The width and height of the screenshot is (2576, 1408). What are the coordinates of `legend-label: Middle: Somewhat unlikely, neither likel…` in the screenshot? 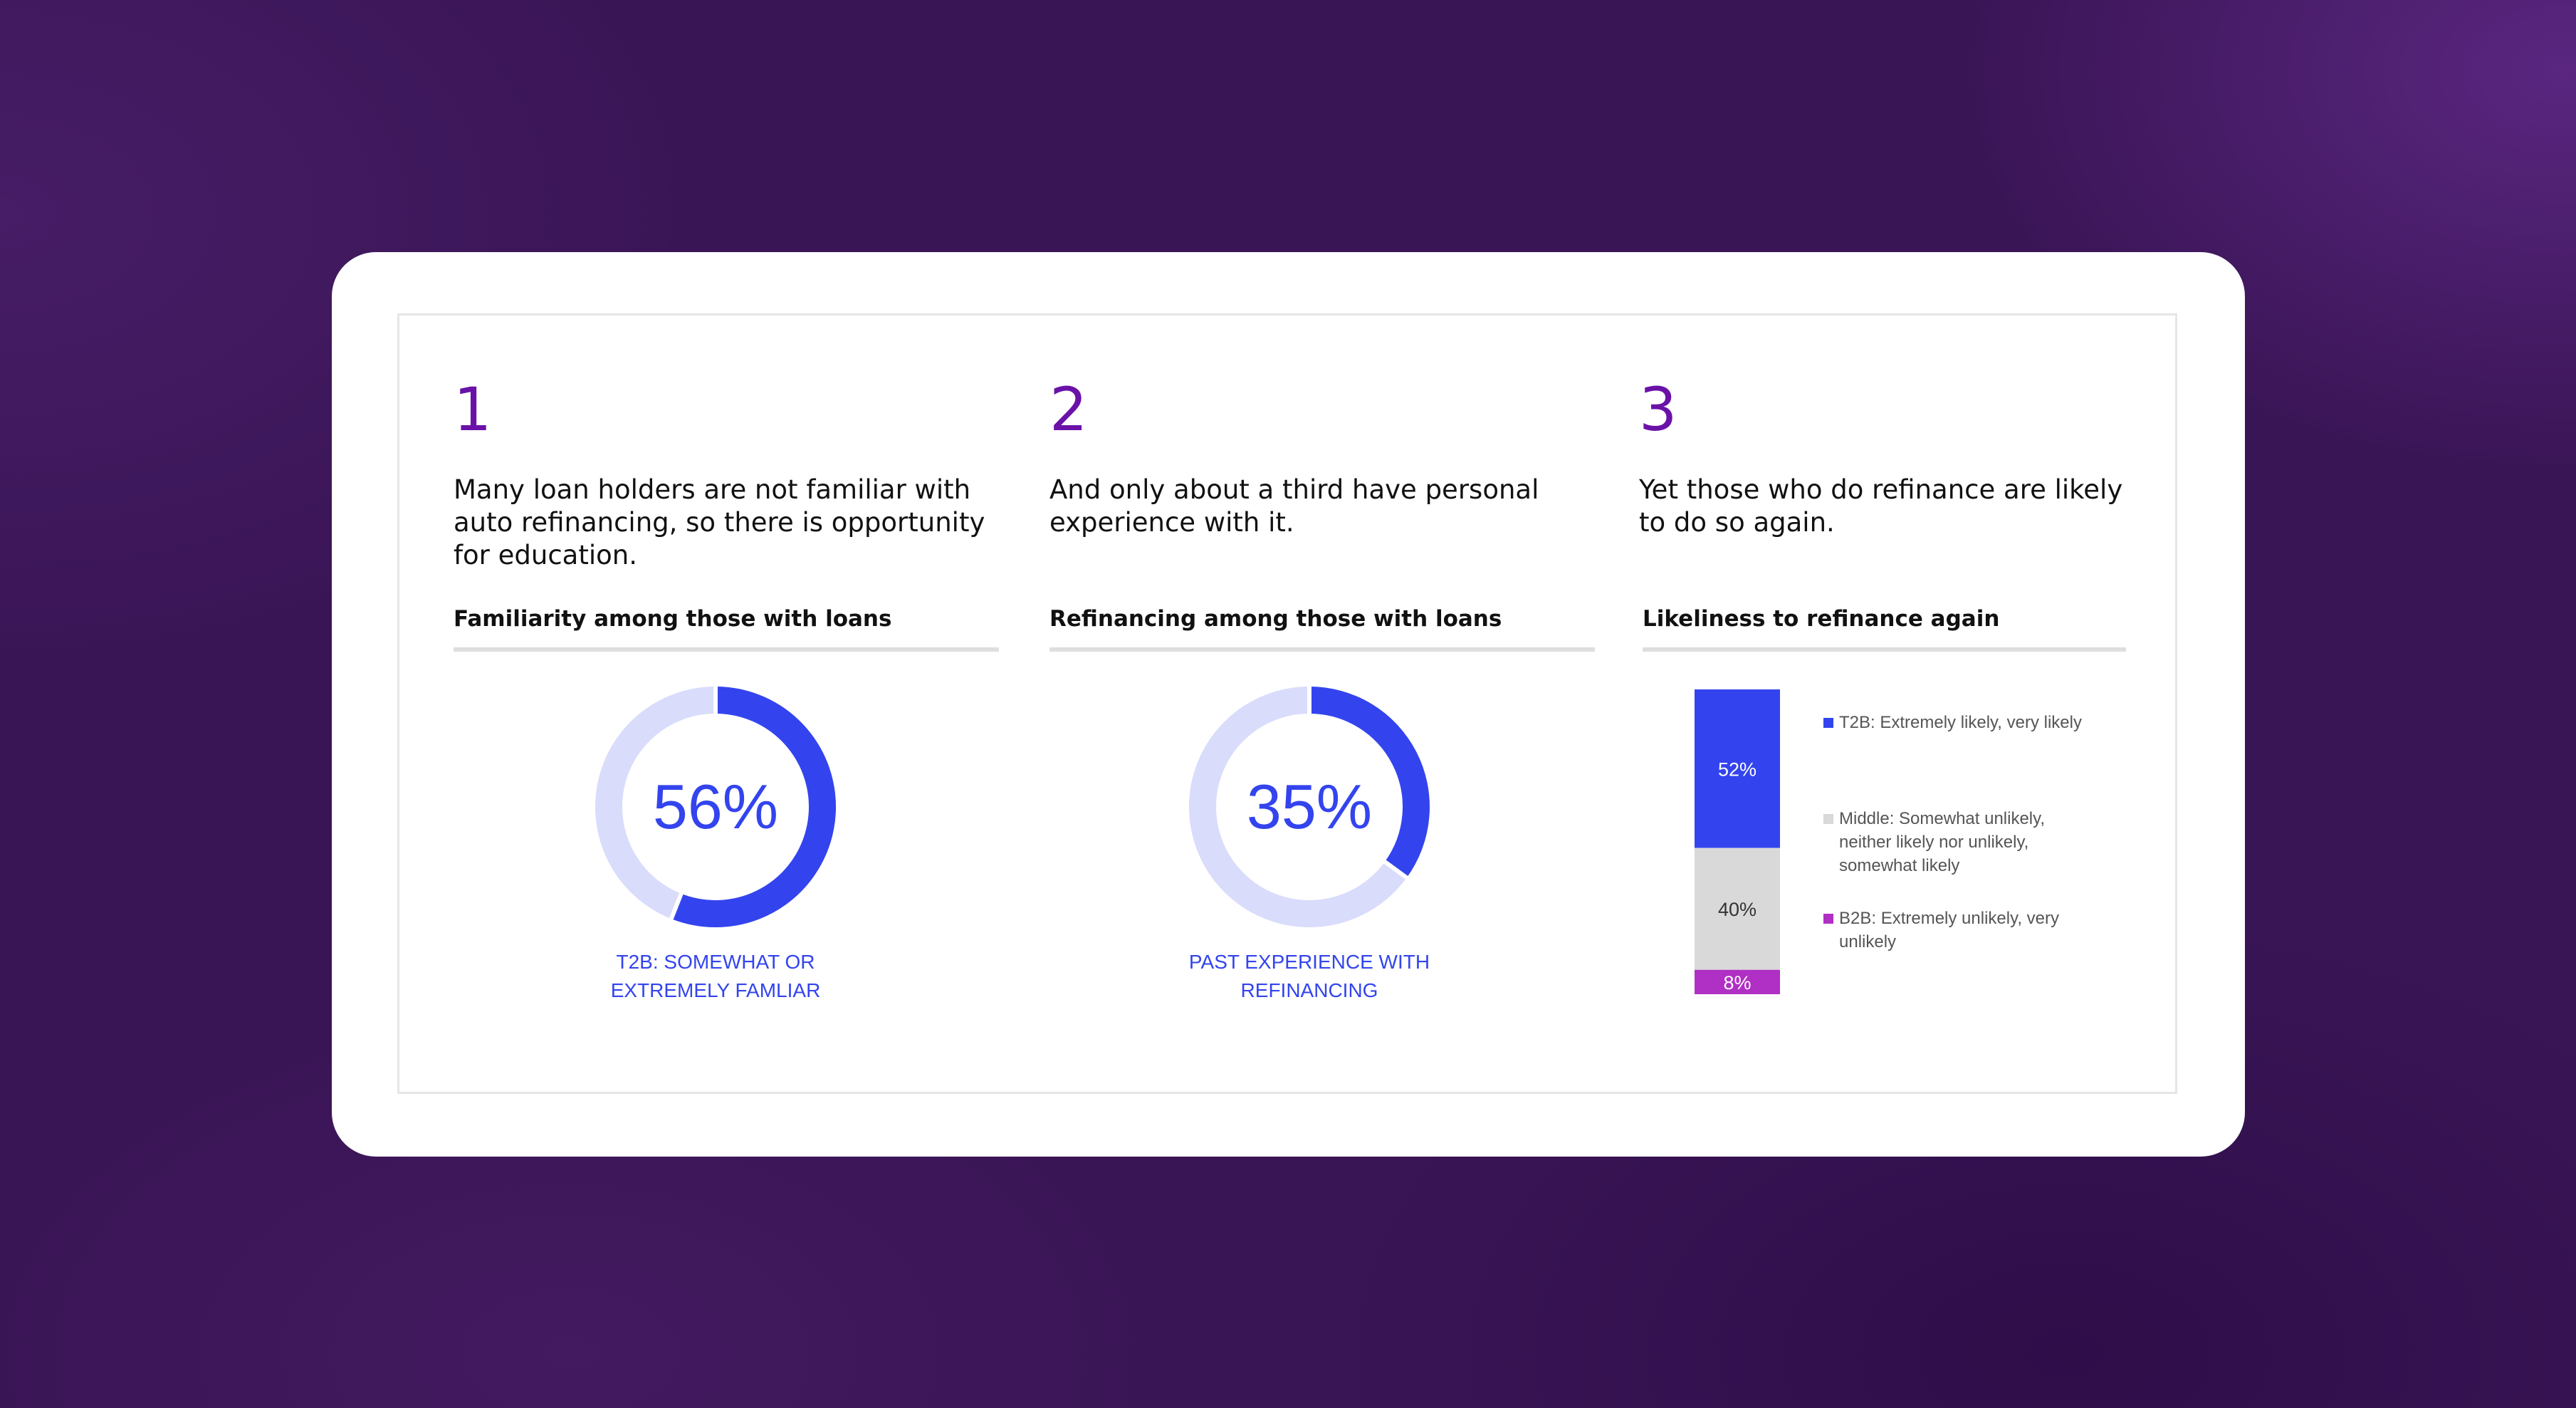 It's located at (1942, 842).